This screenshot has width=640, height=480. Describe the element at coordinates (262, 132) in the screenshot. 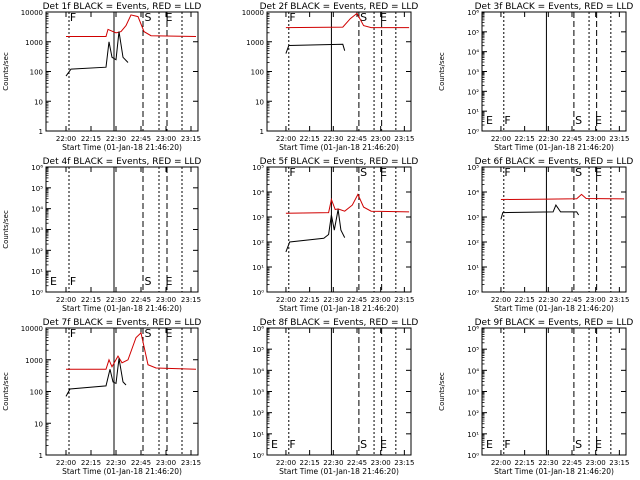

I see `y-tick-label-2-0: 1` at that location.